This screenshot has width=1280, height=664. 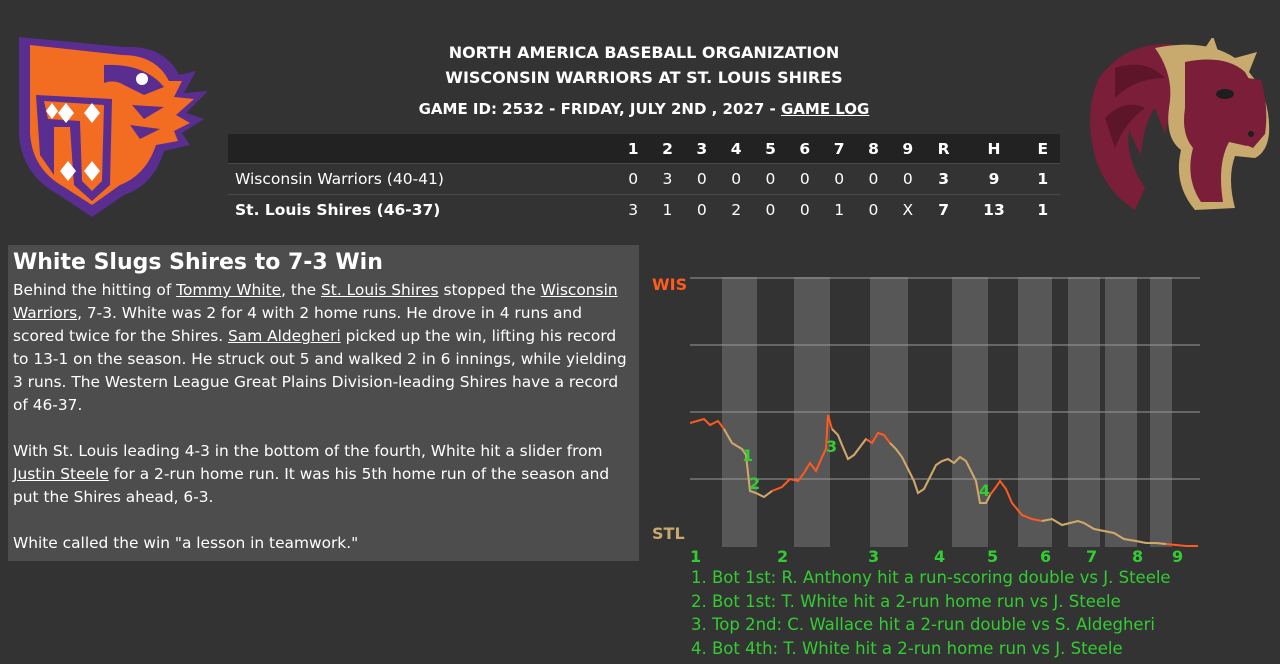 I want to click on team-column-header, so click(x=422, y=149).